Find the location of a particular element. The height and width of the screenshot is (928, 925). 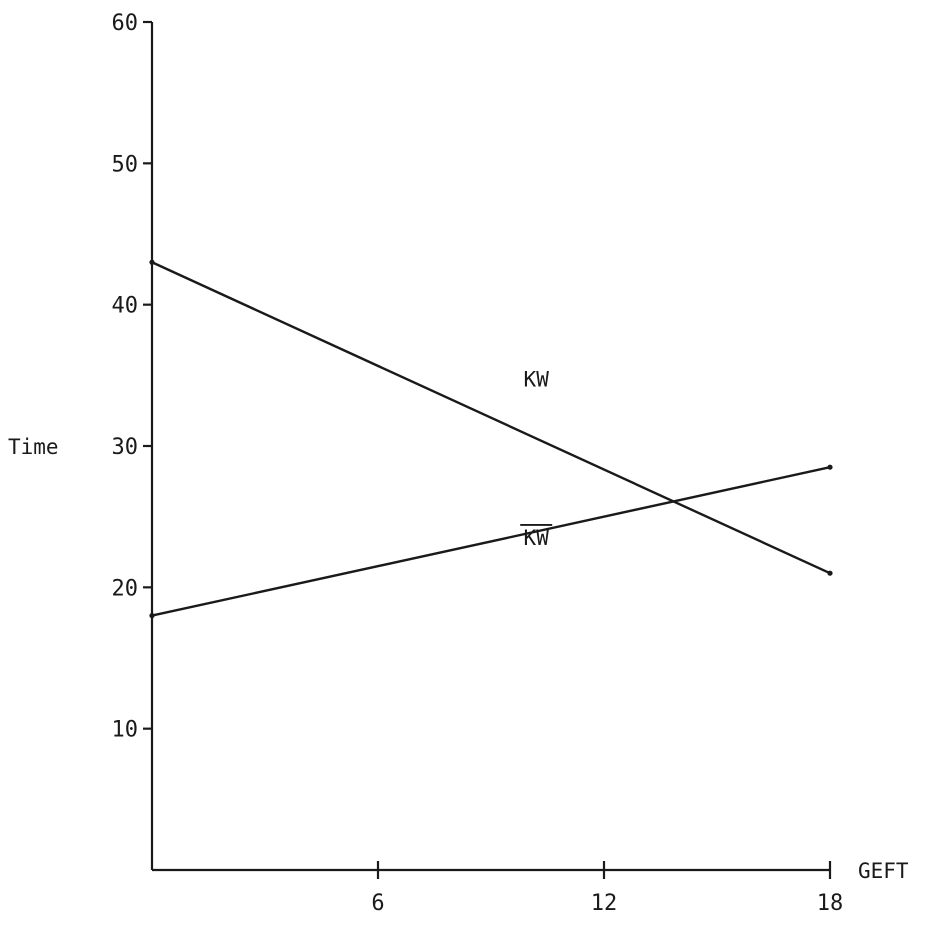

y-tick-label: 60 is located at coordinates (125, 23).